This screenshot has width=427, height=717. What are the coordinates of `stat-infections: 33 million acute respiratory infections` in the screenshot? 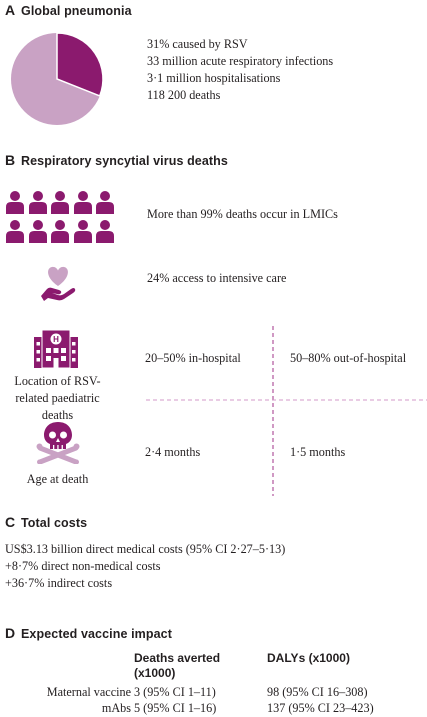 It's located at (240, 61).